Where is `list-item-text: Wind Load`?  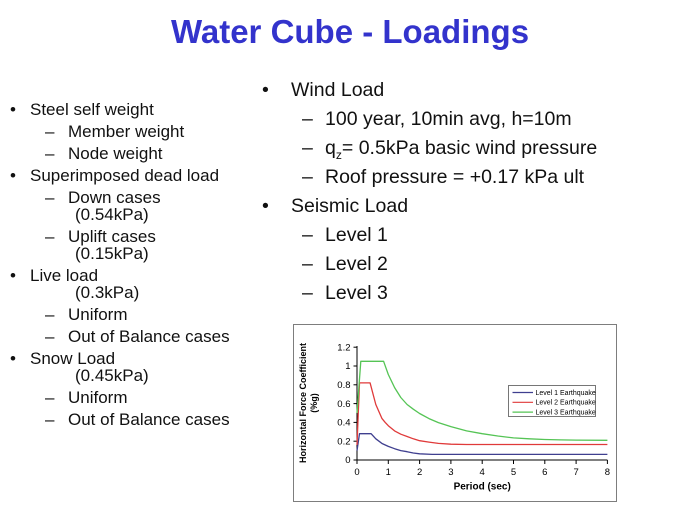
list-item-text: Wind Load is located at coordinates (338, 90).